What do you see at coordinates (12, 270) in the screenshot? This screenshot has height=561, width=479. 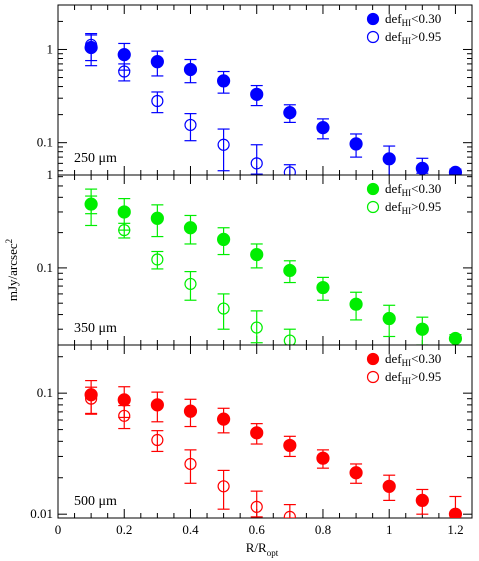 I see `y-axis-title: mJy/arcsec2` at bounding box center [12, 270].